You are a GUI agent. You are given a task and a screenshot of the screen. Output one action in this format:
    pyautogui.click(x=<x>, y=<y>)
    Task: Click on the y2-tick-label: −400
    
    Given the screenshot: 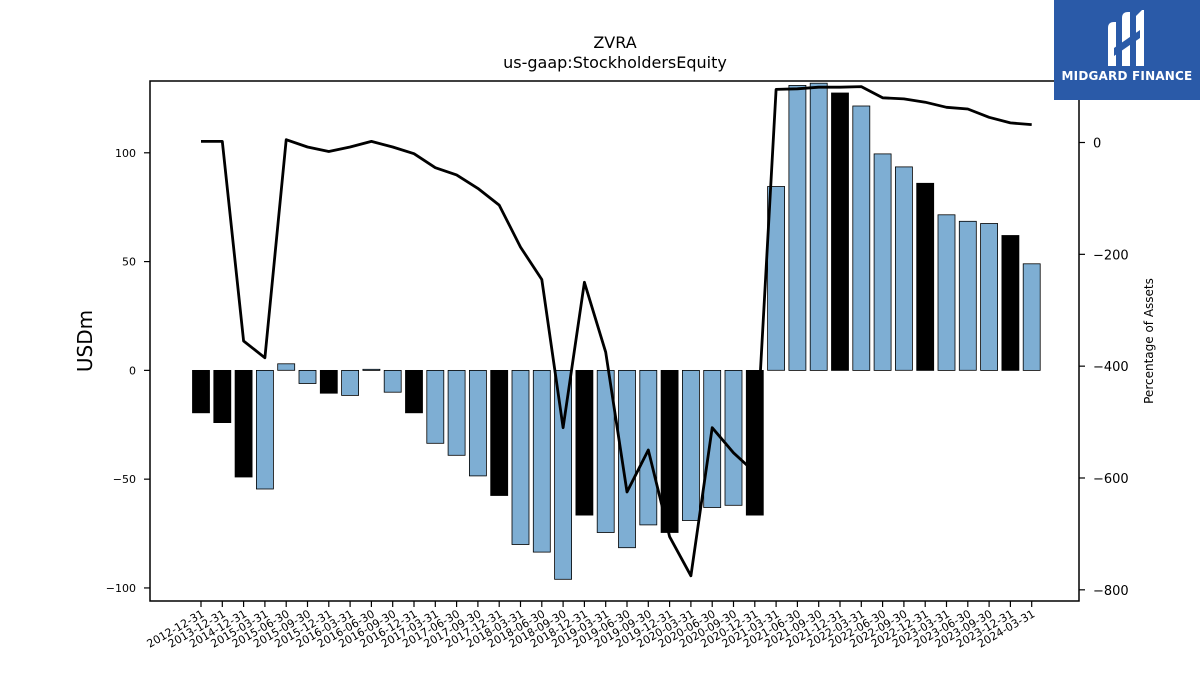 What is the action you would take?
    pyautogui.click(x=1111, y=367)
    